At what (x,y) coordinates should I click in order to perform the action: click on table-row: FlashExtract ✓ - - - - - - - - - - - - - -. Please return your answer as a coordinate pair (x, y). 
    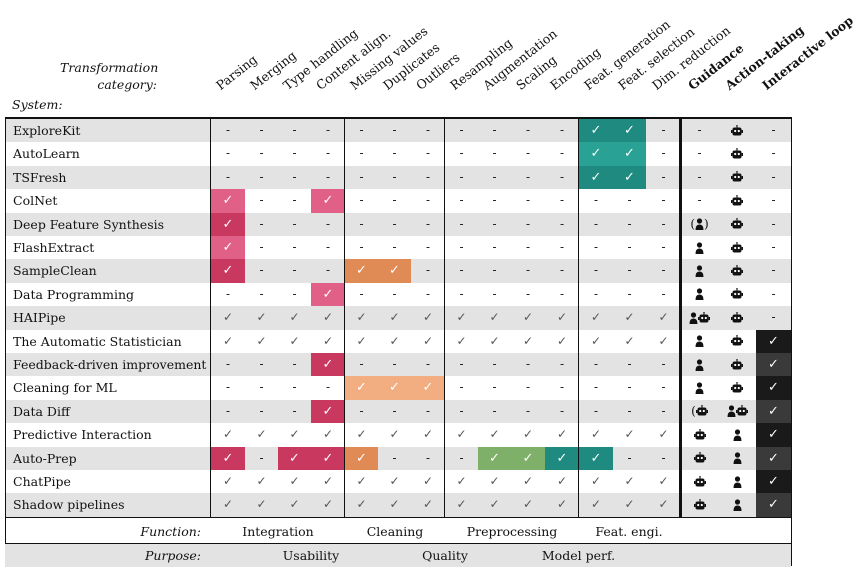
    Looking at the image, I should click on (398, 248).